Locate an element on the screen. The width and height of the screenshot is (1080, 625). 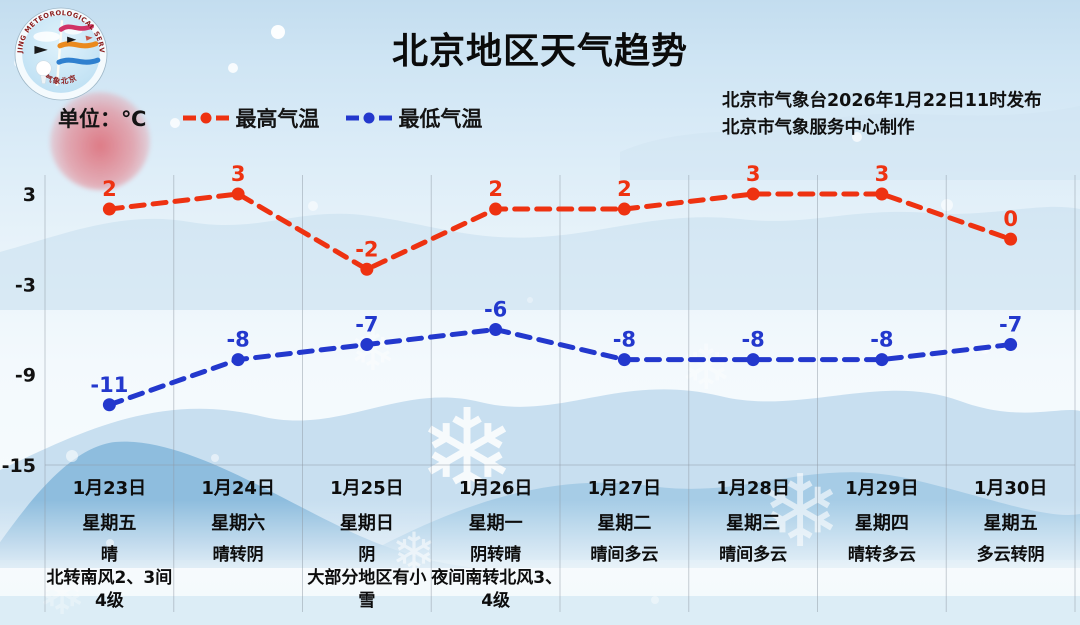
y-axis-tick: -9 is located at coordinates (25, 376).